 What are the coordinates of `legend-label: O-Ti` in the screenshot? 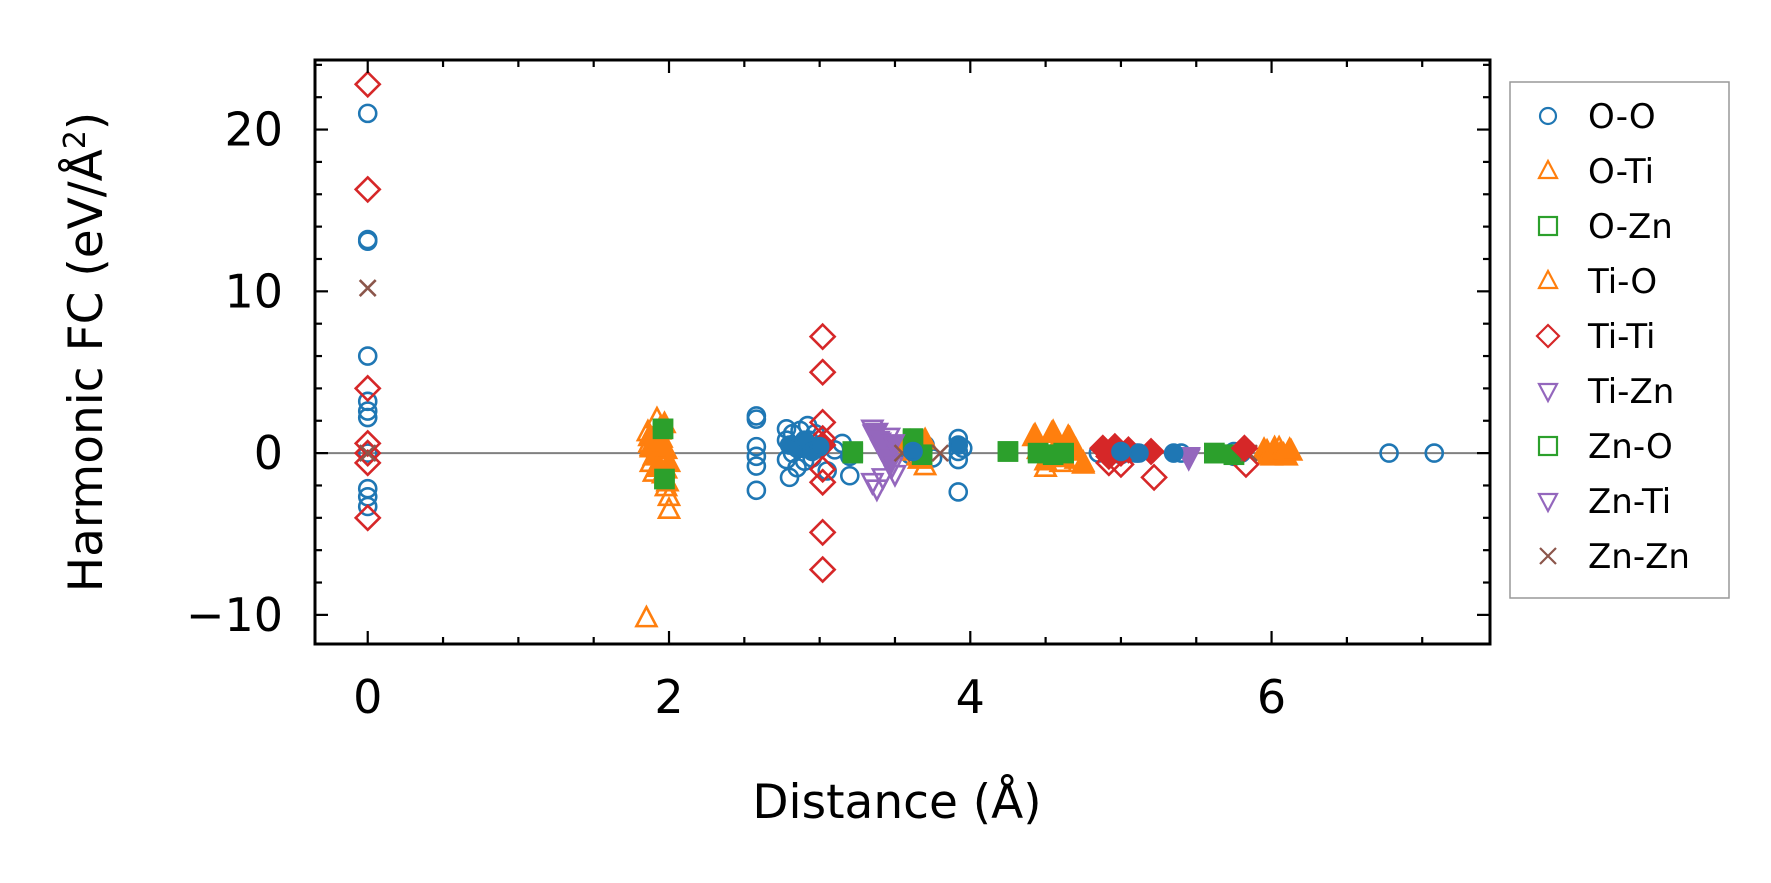 It's located at (1621, 172).